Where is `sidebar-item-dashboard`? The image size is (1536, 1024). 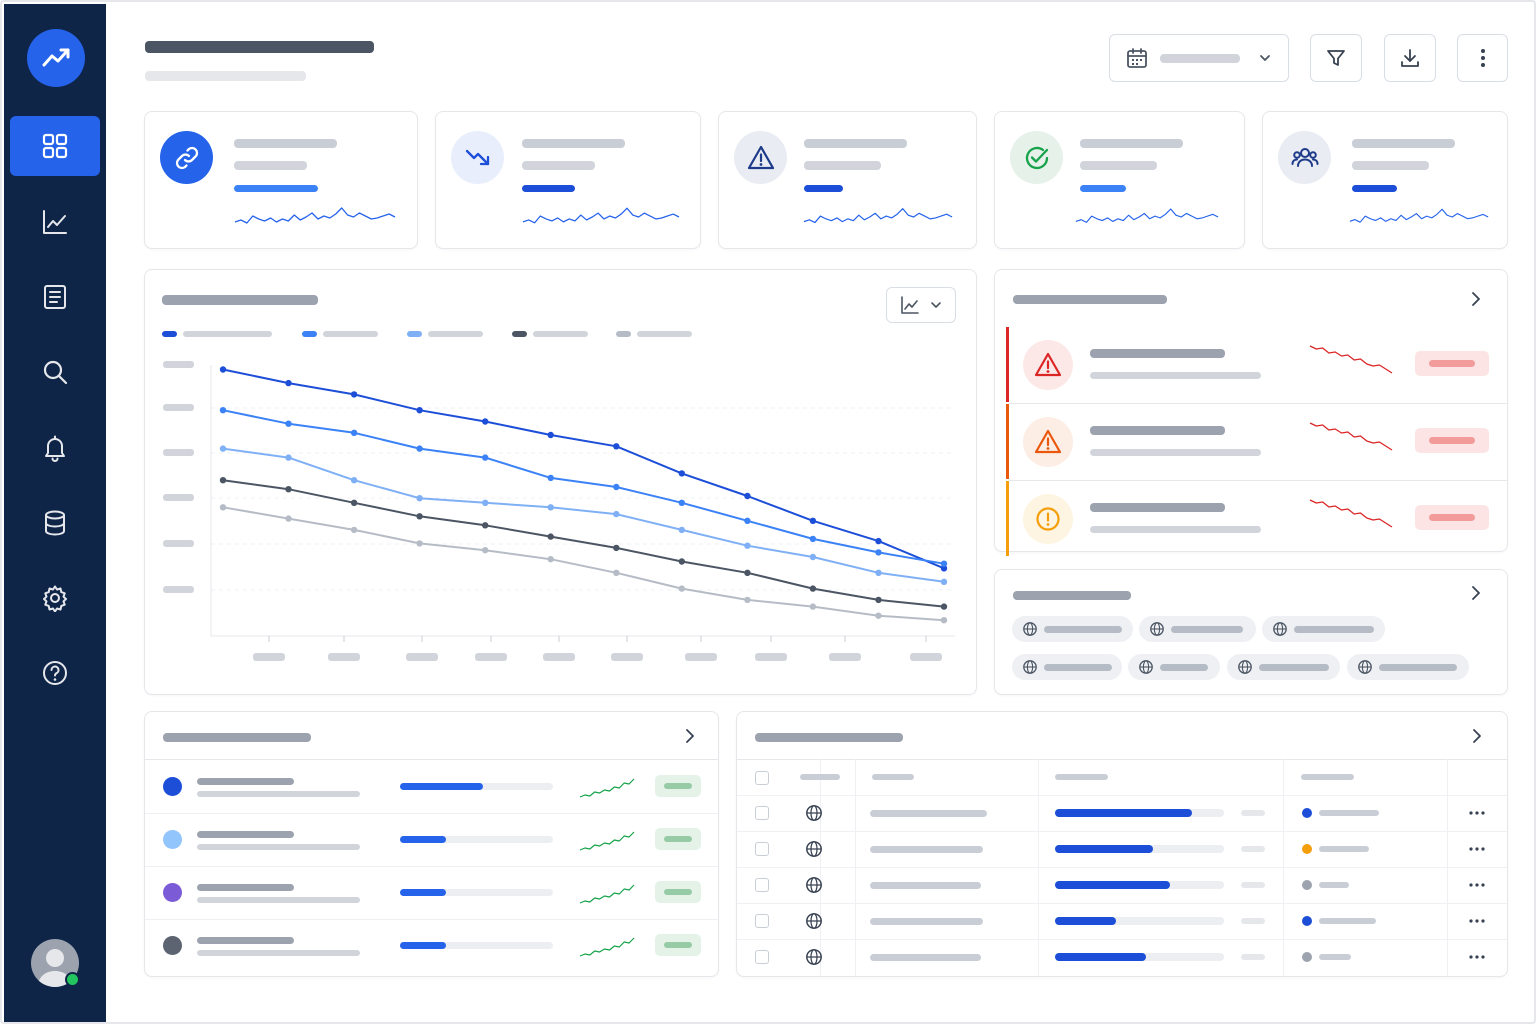 sidebar-item-dashboard is located at coordinates (55, 146).